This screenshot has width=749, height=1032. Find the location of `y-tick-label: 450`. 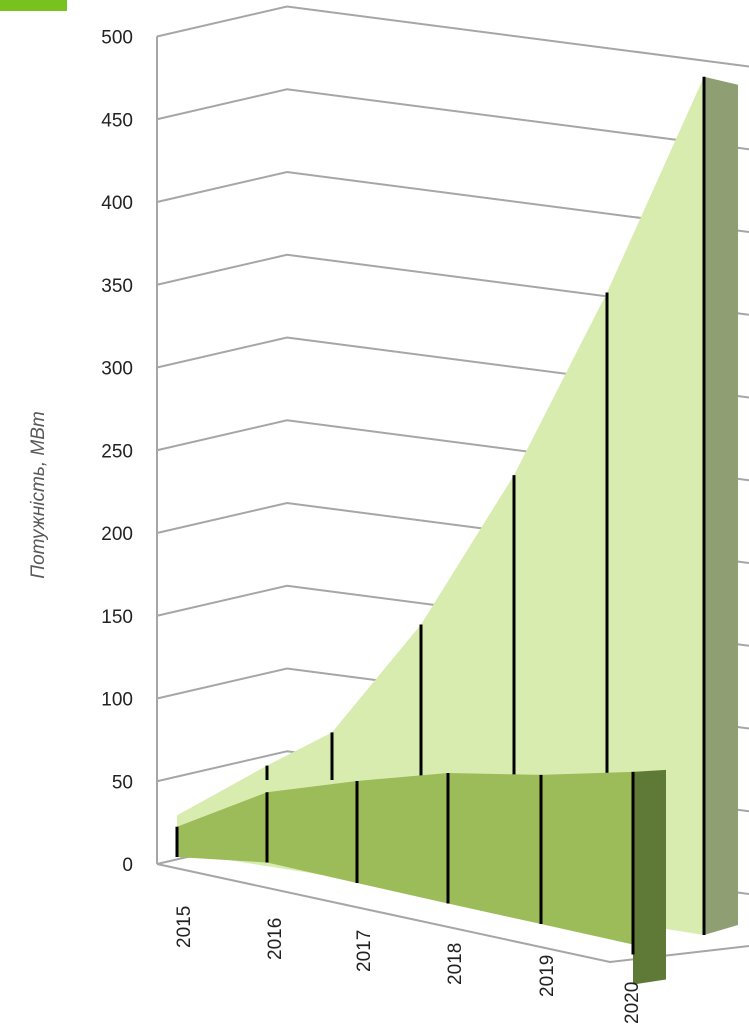

y-tick-label: 450 is located at coordinates (117, 120).